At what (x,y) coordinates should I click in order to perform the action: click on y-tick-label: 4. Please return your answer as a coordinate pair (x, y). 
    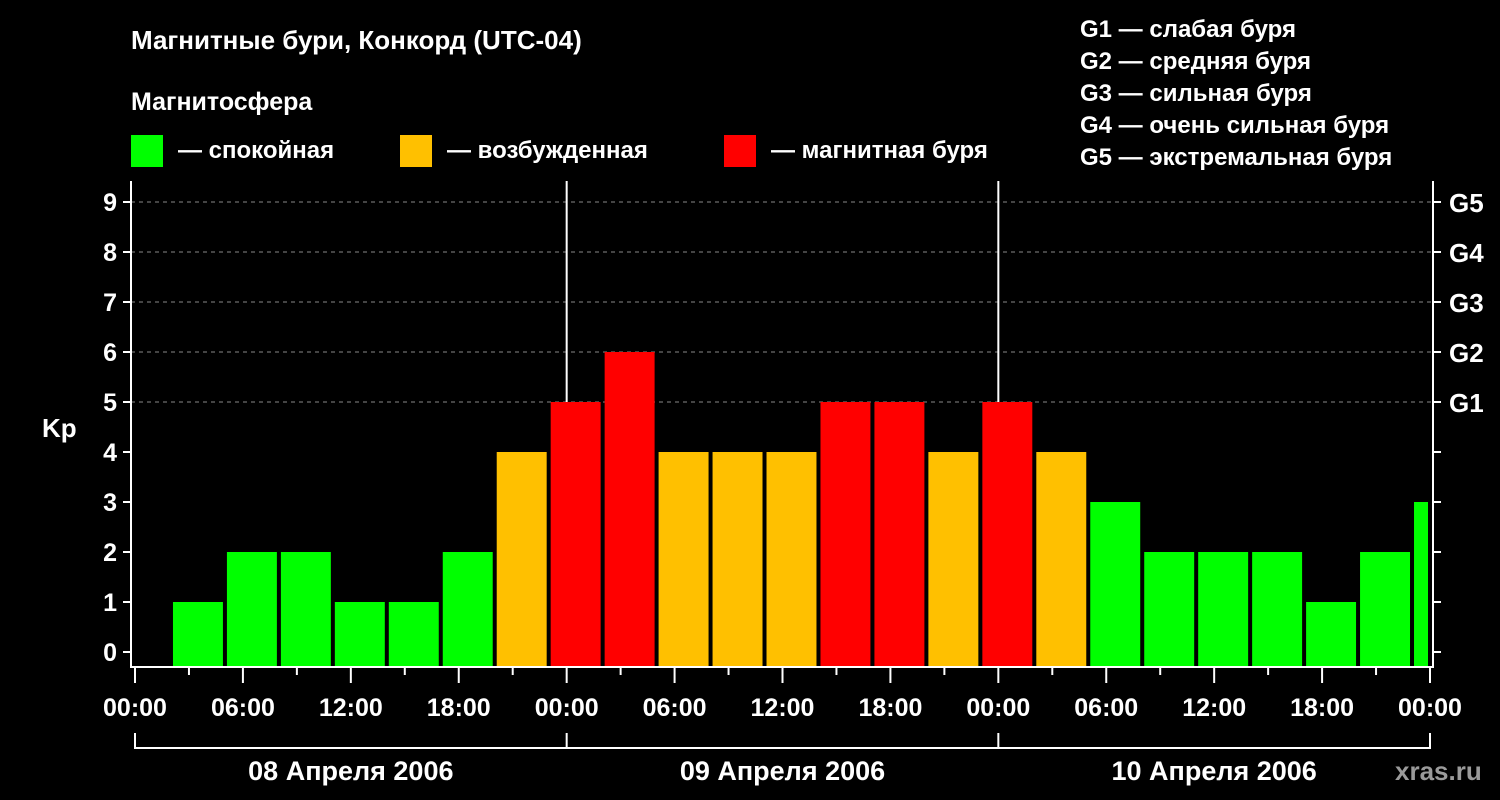
    Looking at the image, I should click on (110, 453).